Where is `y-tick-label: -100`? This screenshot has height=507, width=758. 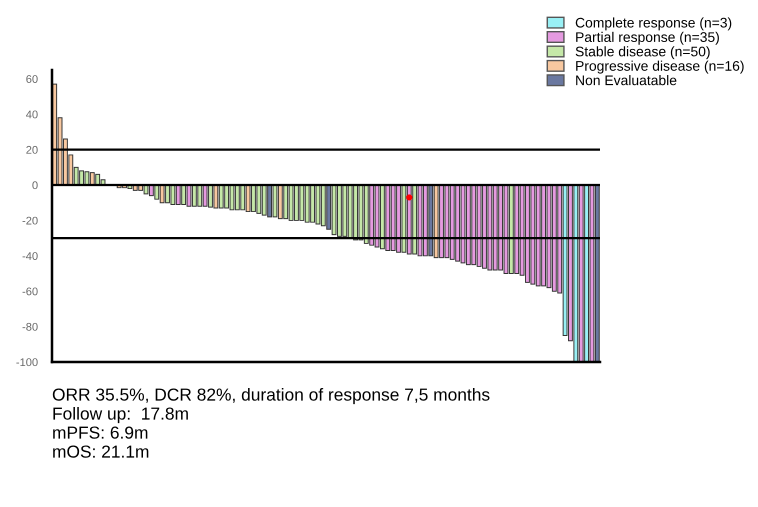
y-tick-label: -100 is located at coordinates (27, 362).